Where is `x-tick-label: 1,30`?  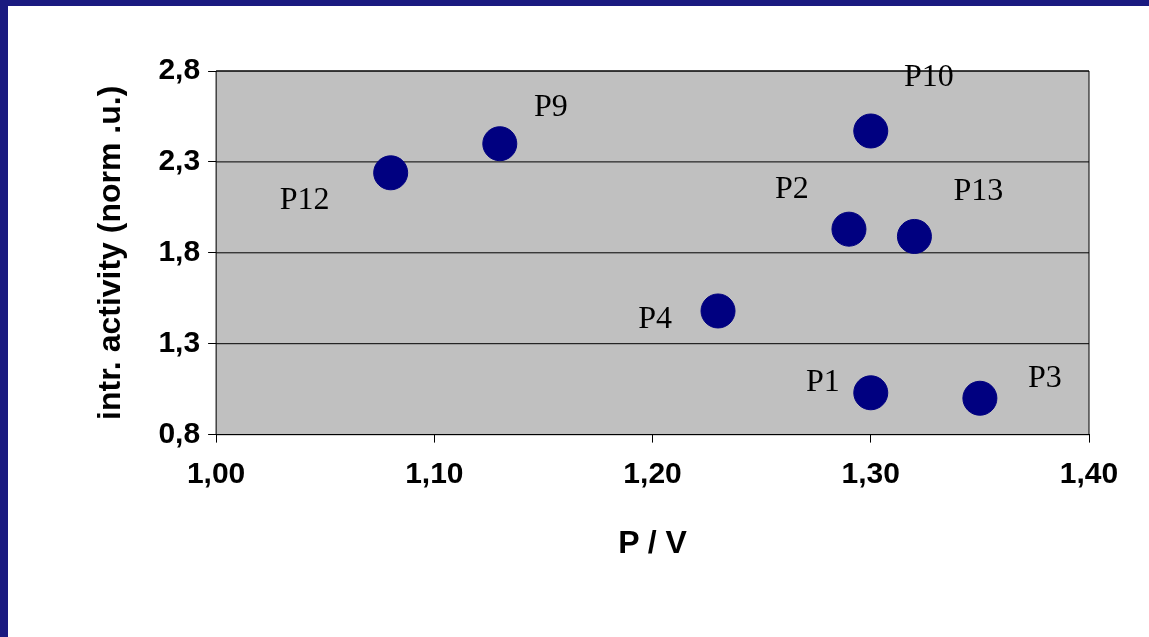
x-tick-label: 1,30 is located at coordinates (870, 472).